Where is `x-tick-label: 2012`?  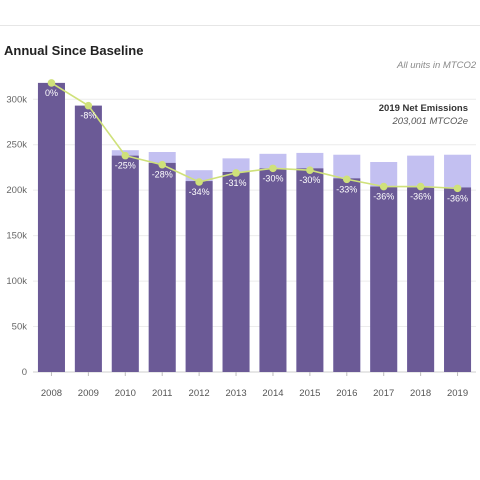
x-tick-label: 2012 is located at coordinates (199, 393).